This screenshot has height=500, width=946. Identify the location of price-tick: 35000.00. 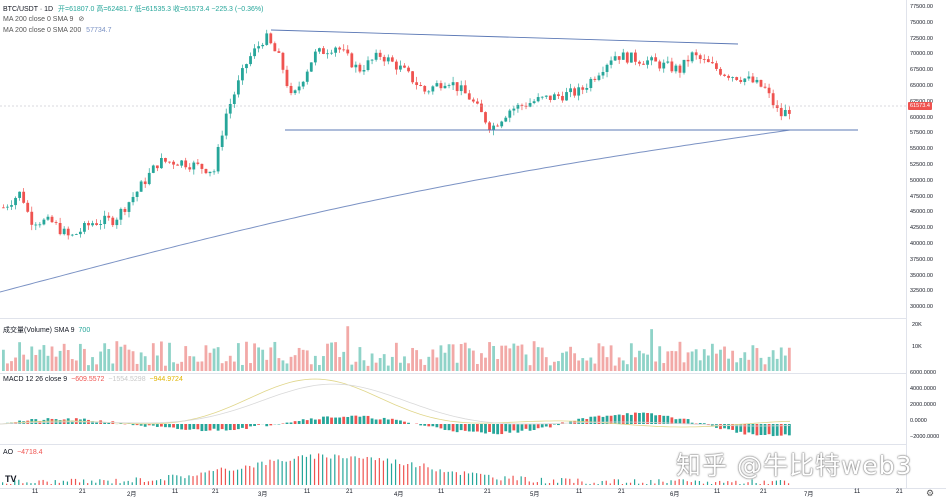
(921, 275).